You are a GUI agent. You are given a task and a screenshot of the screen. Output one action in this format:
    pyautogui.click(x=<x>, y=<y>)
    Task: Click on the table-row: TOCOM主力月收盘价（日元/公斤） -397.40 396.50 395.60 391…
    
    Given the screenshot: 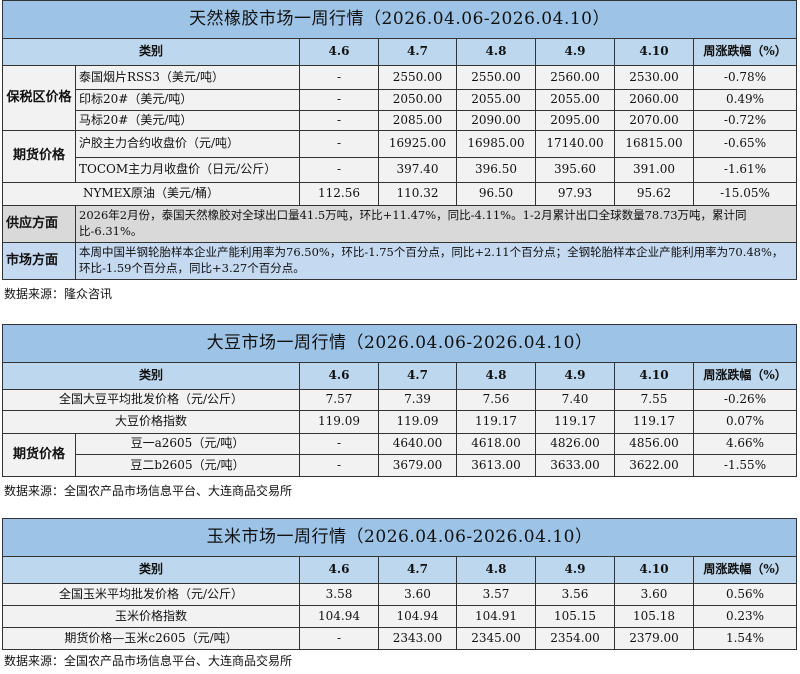 What is the action you would take?
    pyautogui.click(x=400, y=170)
    